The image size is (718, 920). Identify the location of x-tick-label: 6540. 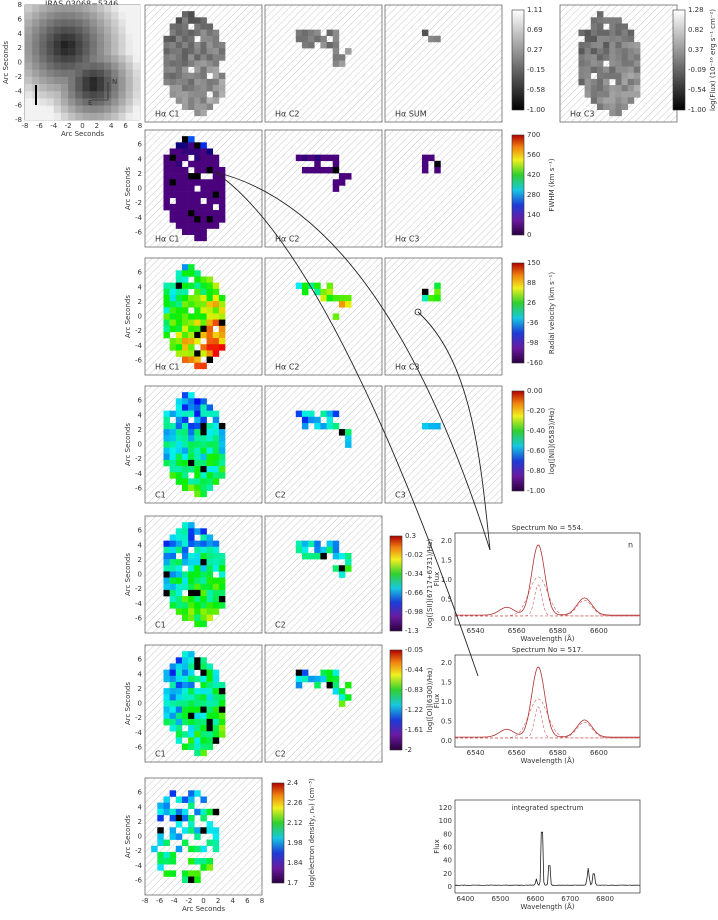
(476, 753).